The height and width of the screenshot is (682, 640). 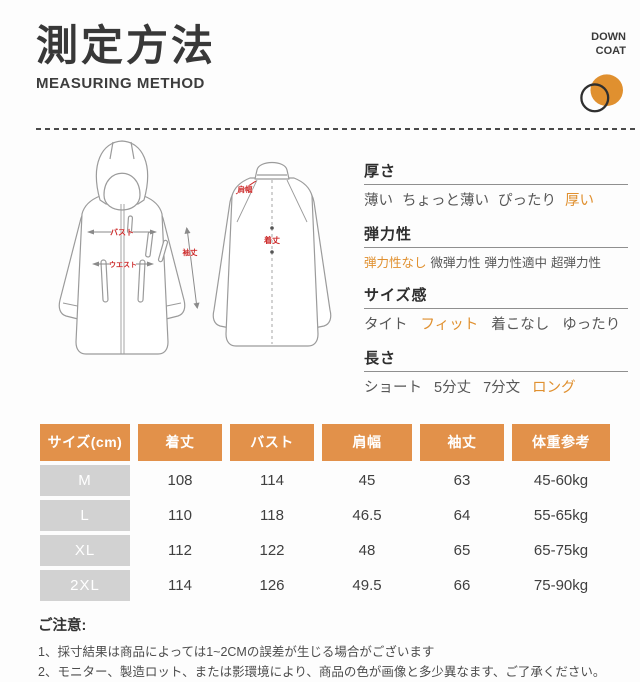 What do you see at coordinates (386, 324) in the screenshot?
I see `scale-option: タイト` at bounding box center [386, 324].